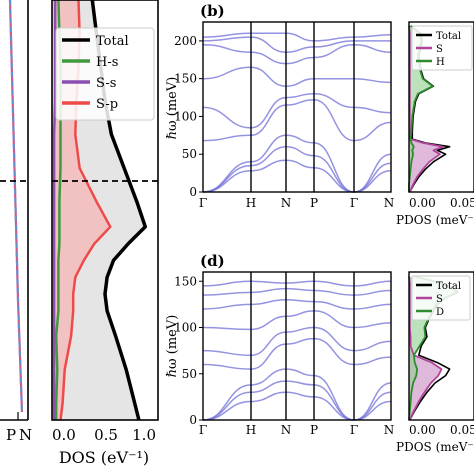 The width and height of the screenshot is (474, 474). I want to click on dos-x-tick-label: 0.5, so click(106, 435).